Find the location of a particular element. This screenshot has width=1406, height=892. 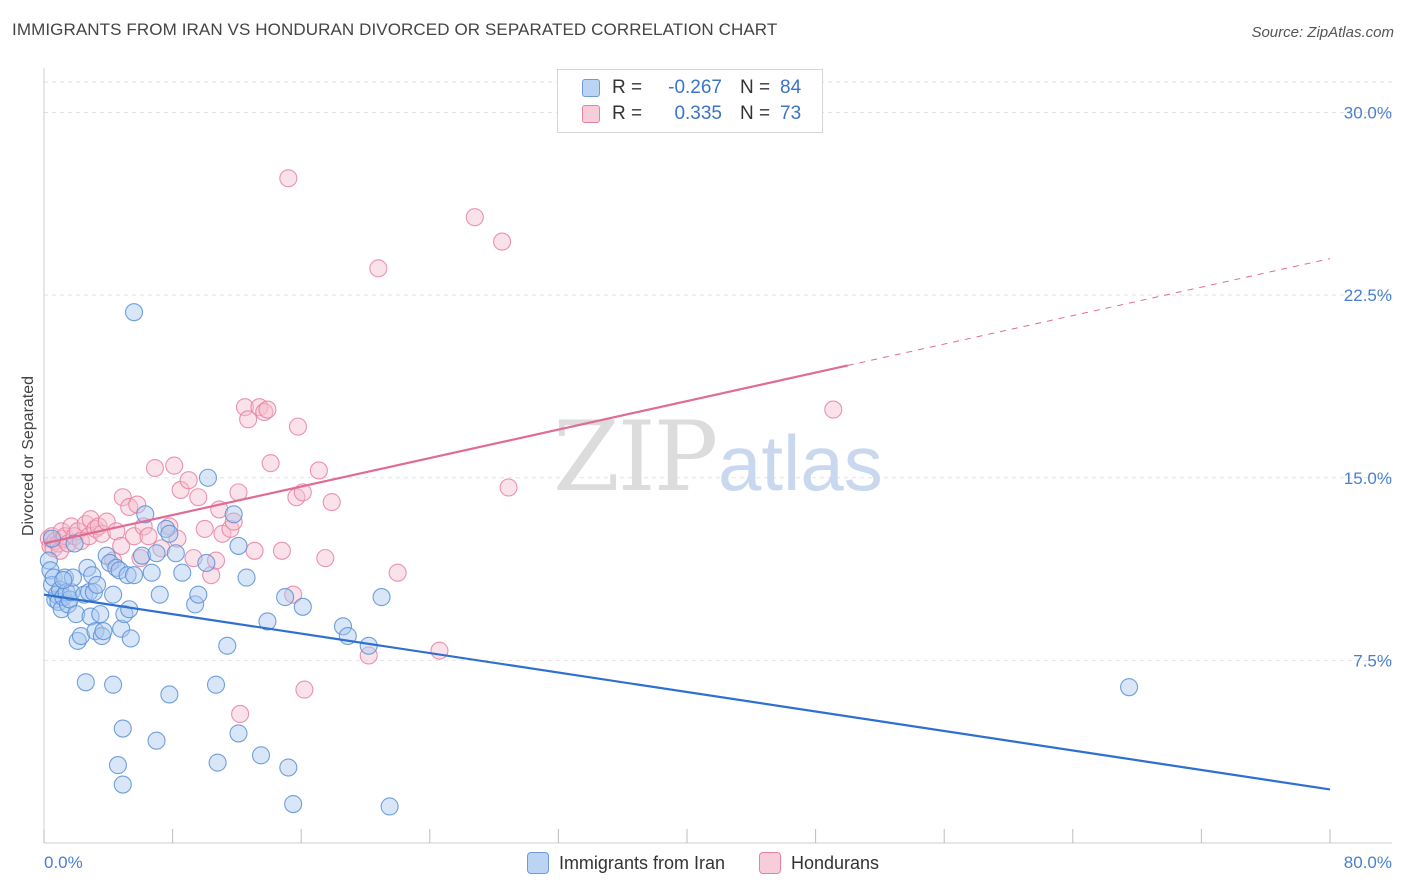

legend-label-iran: Immigrants from Iran is located at coordinates (641, 862).